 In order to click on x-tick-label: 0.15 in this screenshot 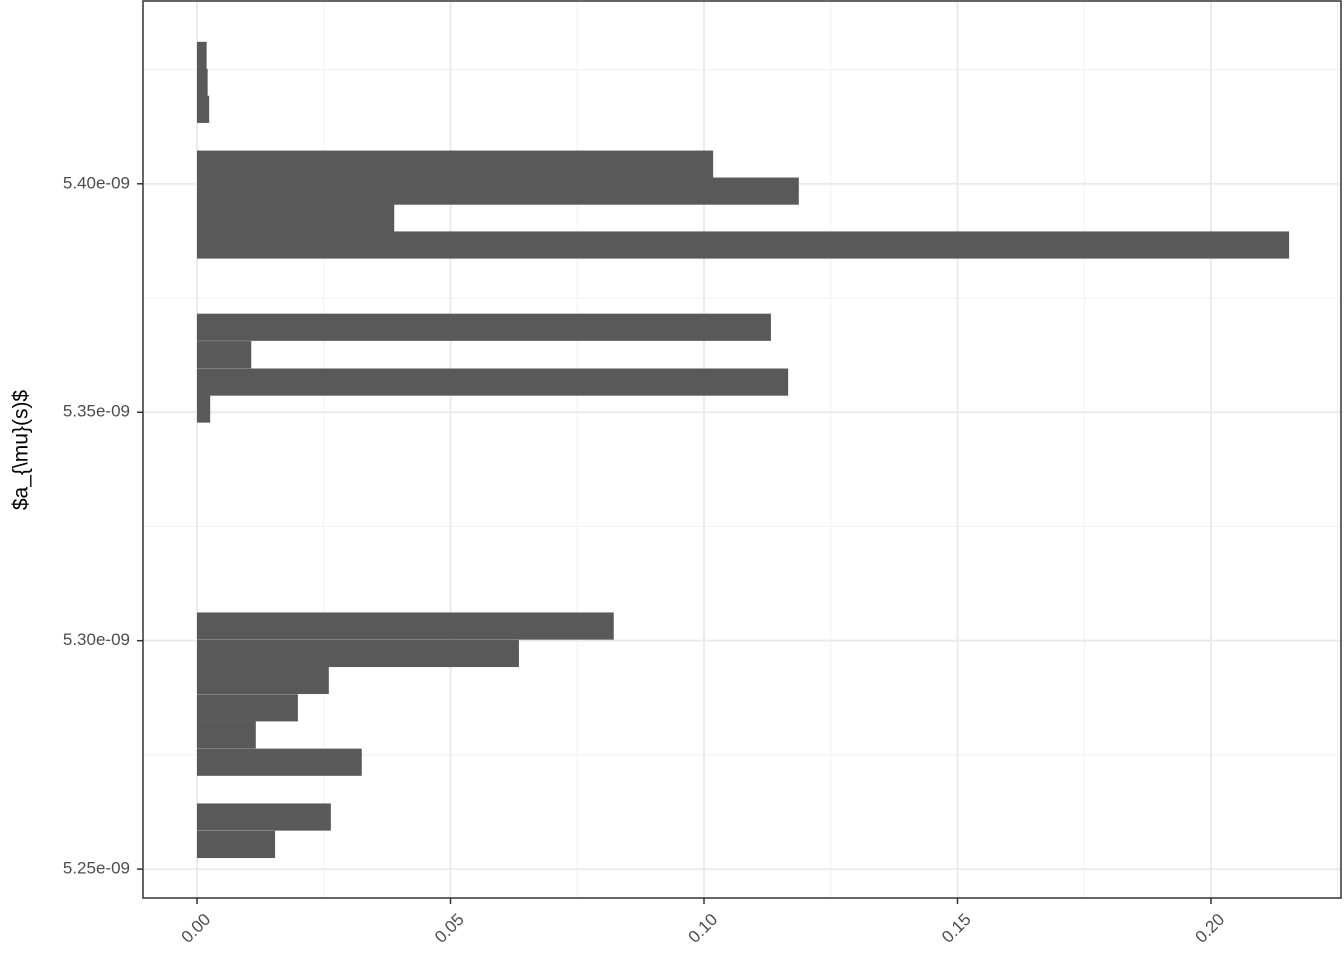, I will do `click(956, 928)`.